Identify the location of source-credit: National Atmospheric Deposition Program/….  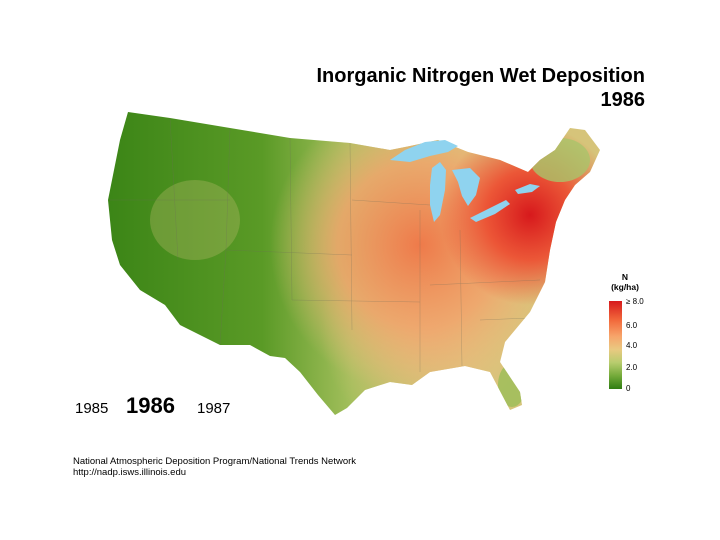
(214, 467).